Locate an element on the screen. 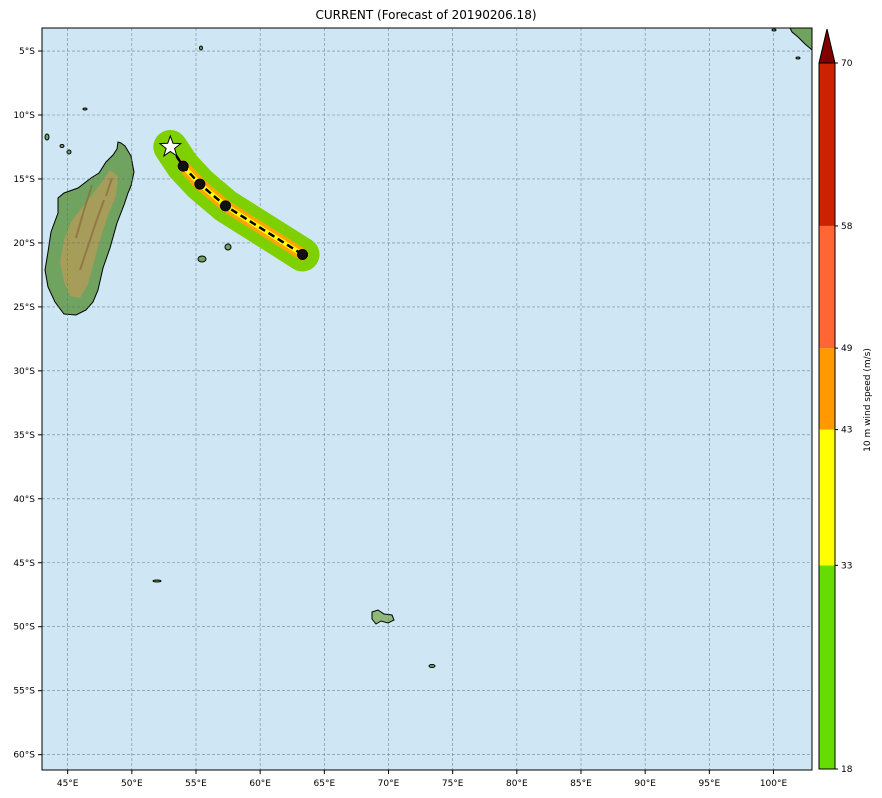 The image size is (882, 798). colorbar-frame is located at coordinates (827, 416).